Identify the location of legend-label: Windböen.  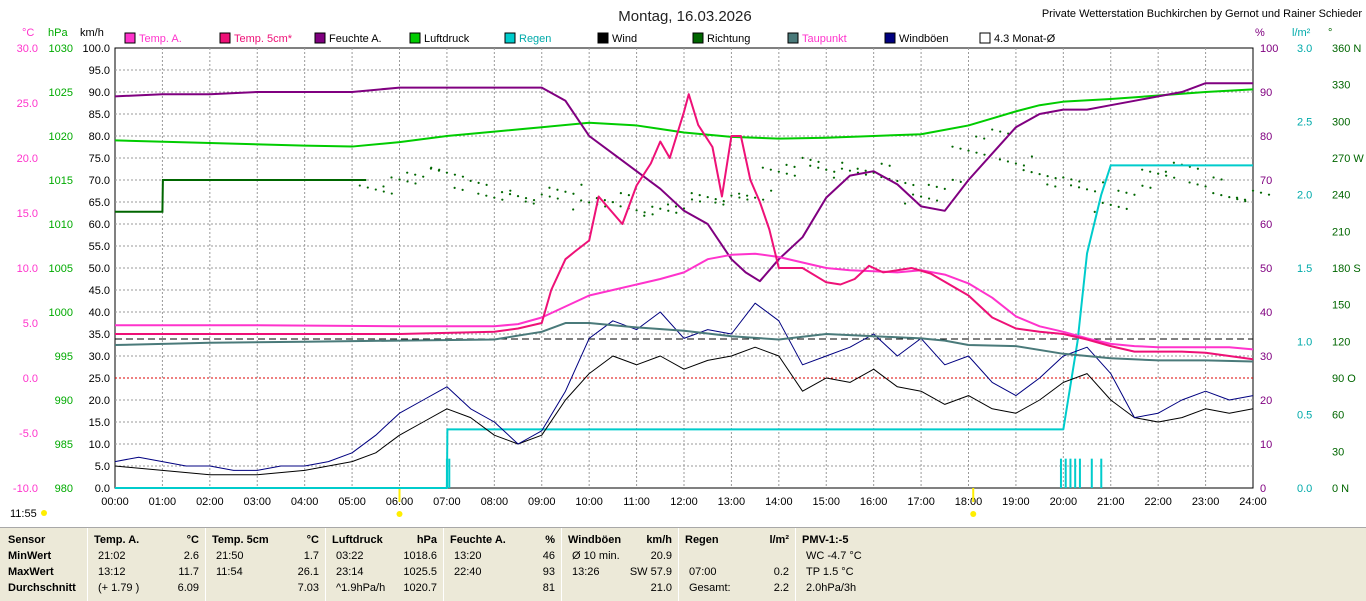
(924, 39).